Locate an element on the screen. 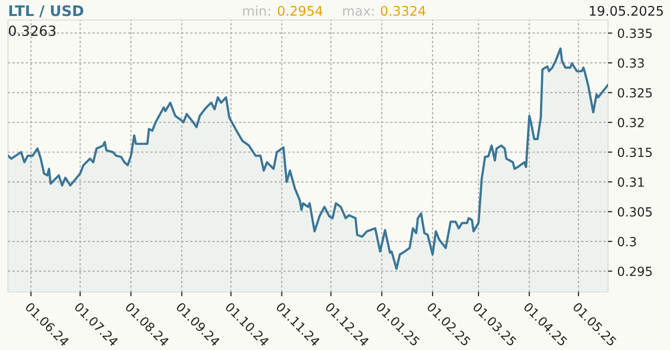  y-tick-label: 0.32 is located at coordinates (631, 123).